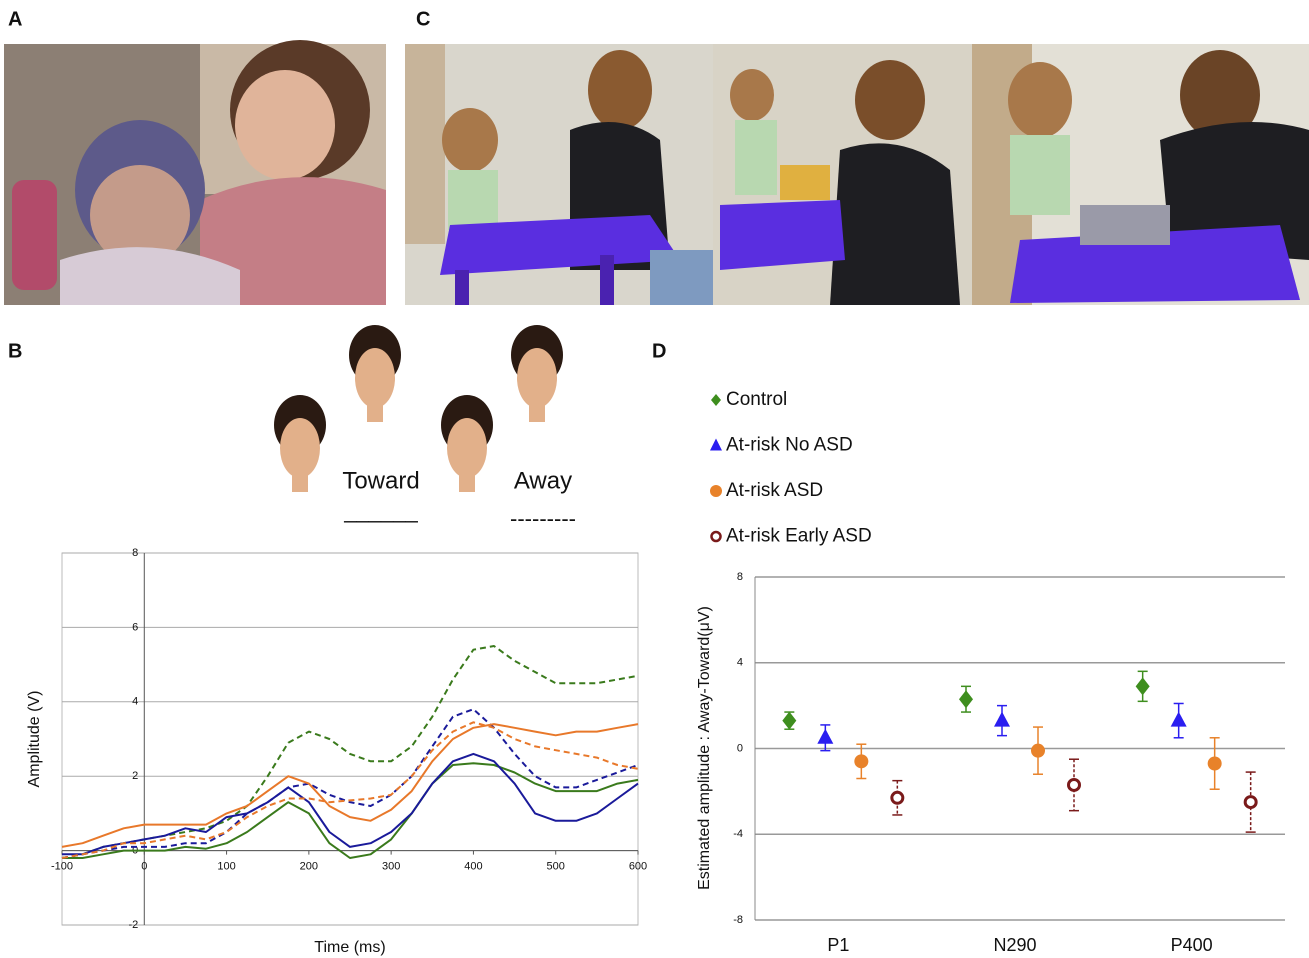  What do you see at coordinates (756, 399) in the screenshot?
I see `legend-label: Control` at bounding box center [756, 399].